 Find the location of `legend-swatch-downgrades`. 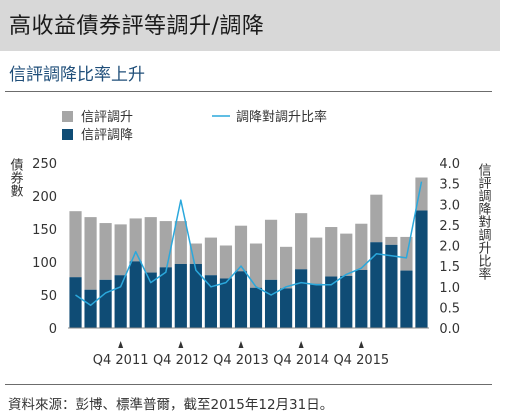

legend-swatch-downgrades is located at coordinates (67, 134).